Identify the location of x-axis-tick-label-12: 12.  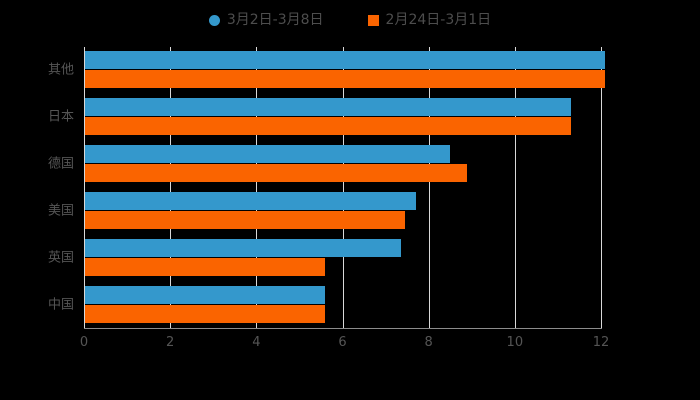
(601, 342).